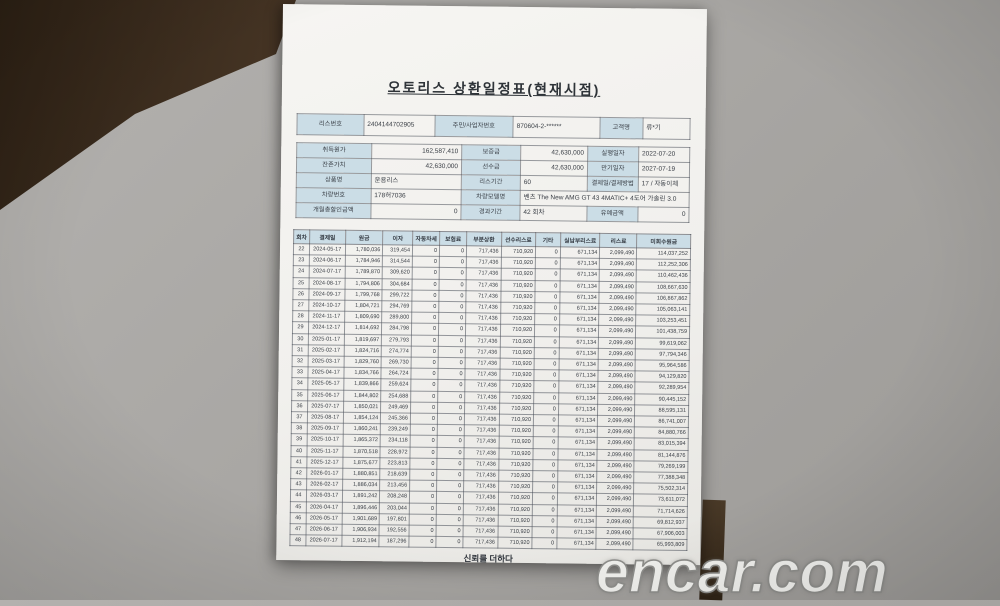 Image resolution: width=1000 pixels, height=606 pixels. What do you see at coordinates (363, 272) in the screenshot?
I see `schedule-cell: 1,789,870` at bounding box center [363, 272].